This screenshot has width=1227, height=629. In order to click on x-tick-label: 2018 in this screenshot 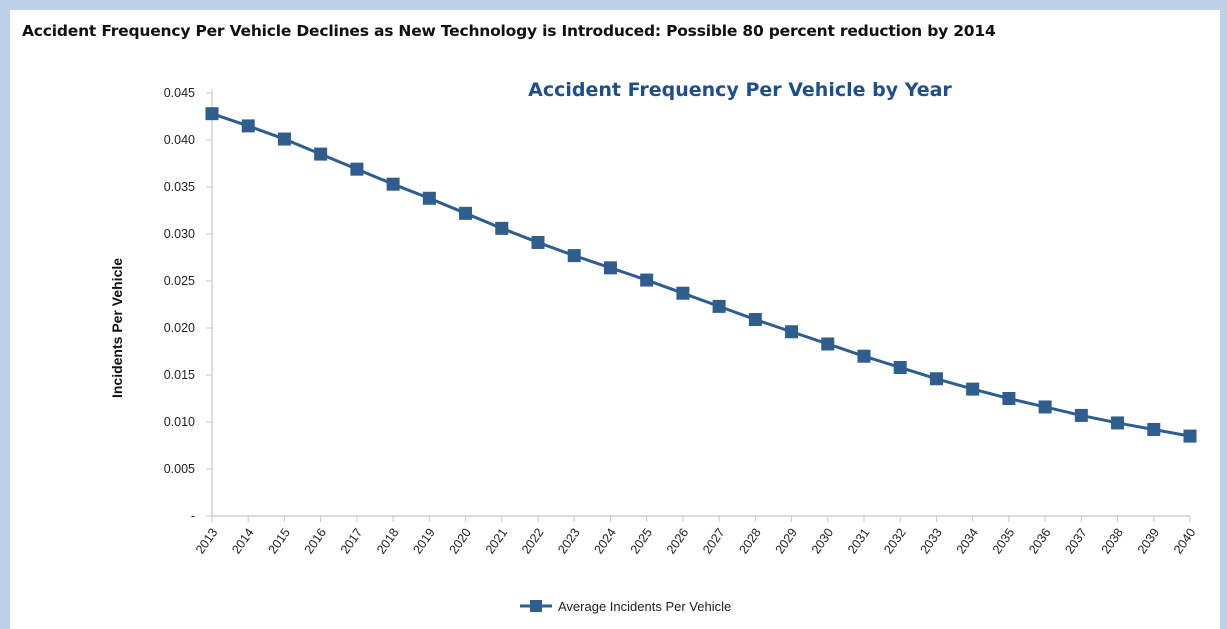, I will do `click(387, 541)`.